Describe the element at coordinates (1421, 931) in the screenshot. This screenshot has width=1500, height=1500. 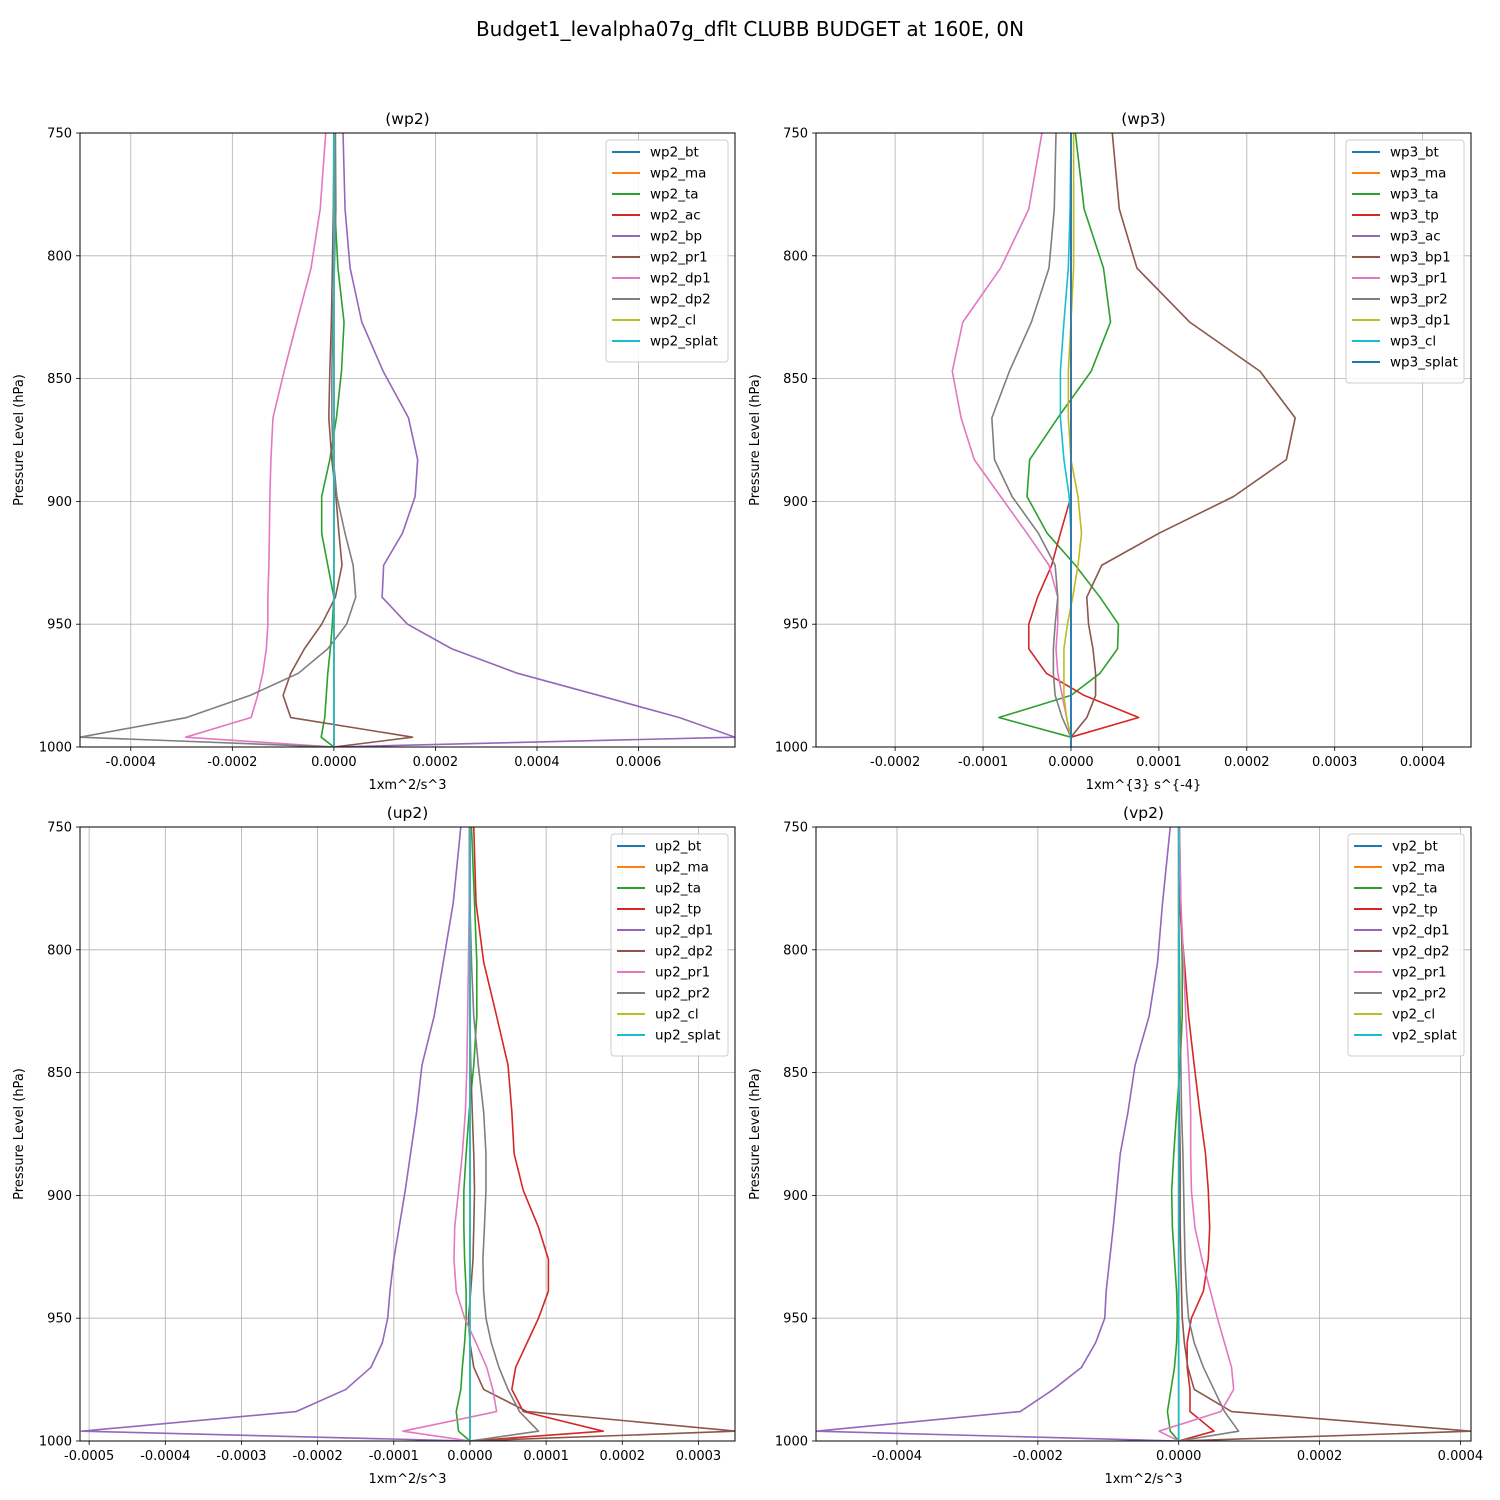
I see `legend-entry: vp2_dp1` at that location.